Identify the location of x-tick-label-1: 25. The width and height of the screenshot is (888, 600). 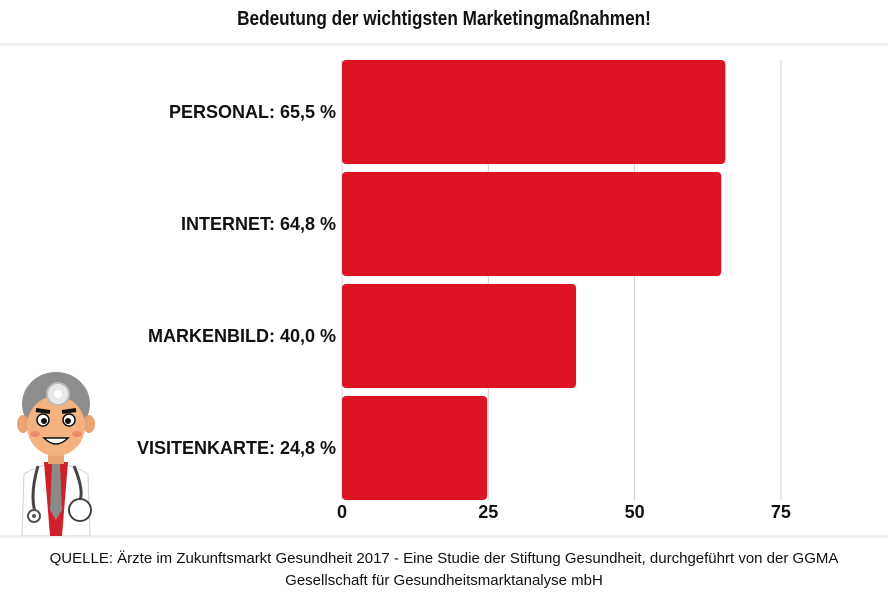
(488, 512).